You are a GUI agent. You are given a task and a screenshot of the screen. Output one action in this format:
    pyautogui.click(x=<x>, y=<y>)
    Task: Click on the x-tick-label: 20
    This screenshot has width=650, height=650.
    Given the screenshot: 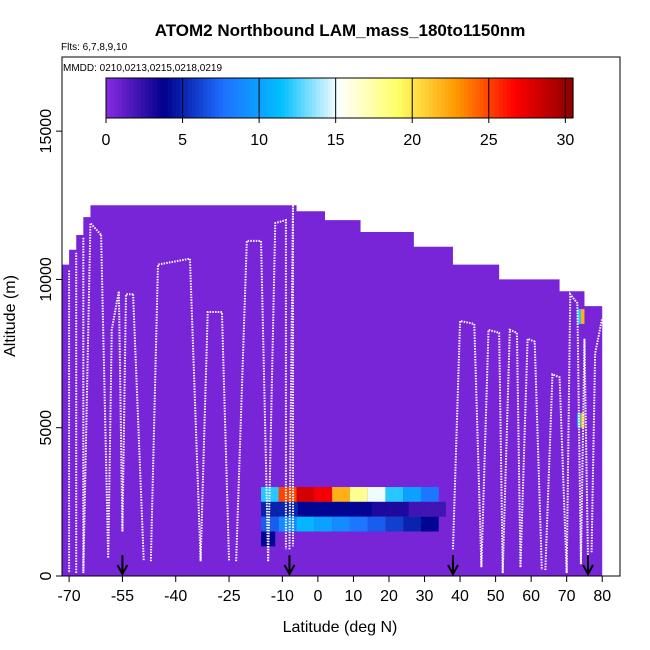 What is the action you would take?
    pyautogui.click(x=389, y=596)
    